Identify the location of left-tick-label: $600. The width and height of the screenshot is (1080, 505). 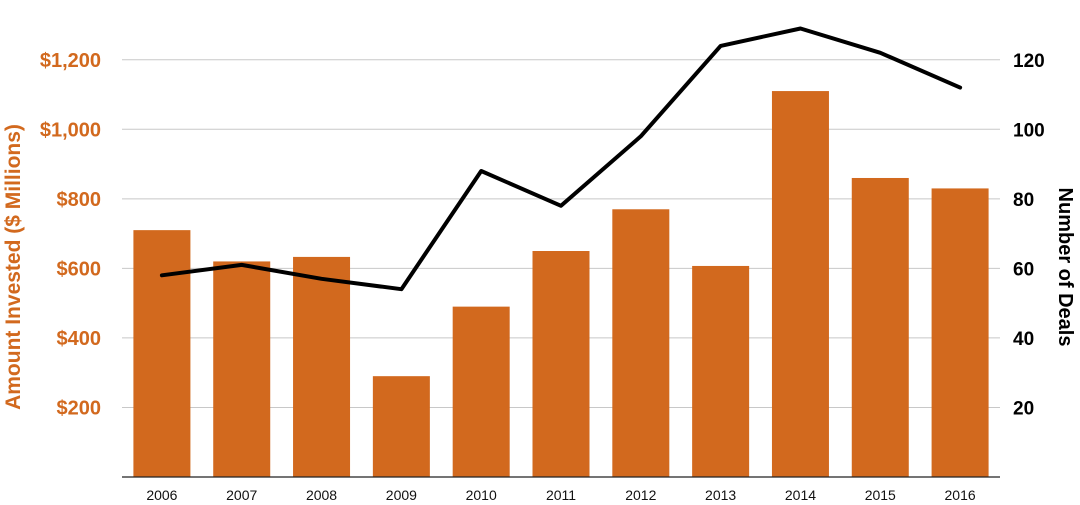
(79, 269).